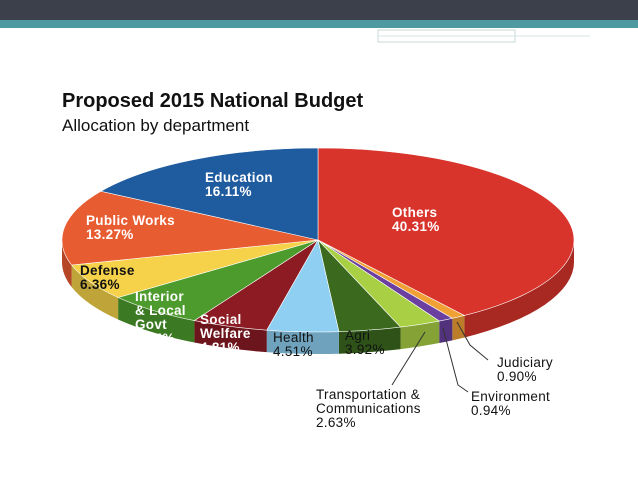 The height and width of the screenshot is (478, 638). I want to click on label-value: 0.94%, so click(491, 410).